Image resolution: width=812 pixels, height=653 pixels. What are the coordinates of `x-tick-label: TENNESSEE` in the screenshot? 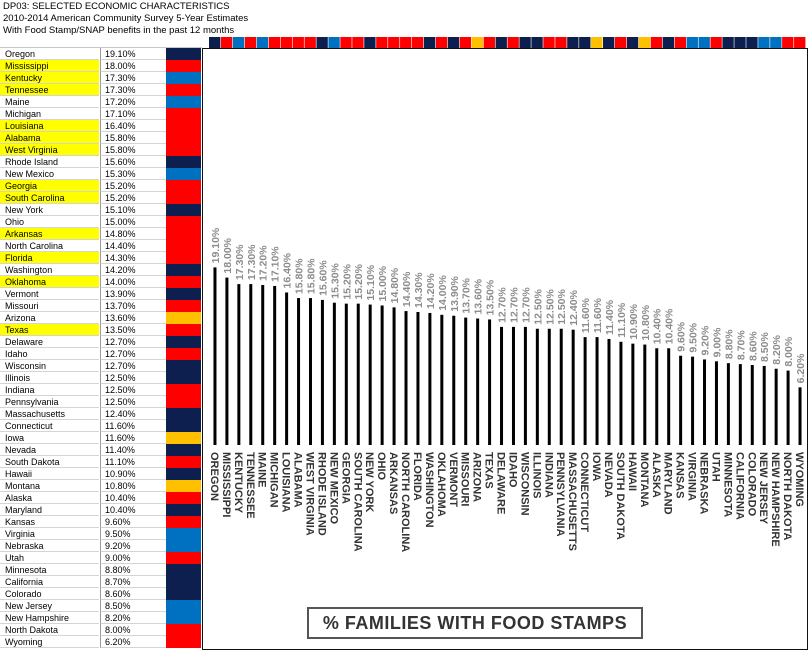 It's located at (250, 485).